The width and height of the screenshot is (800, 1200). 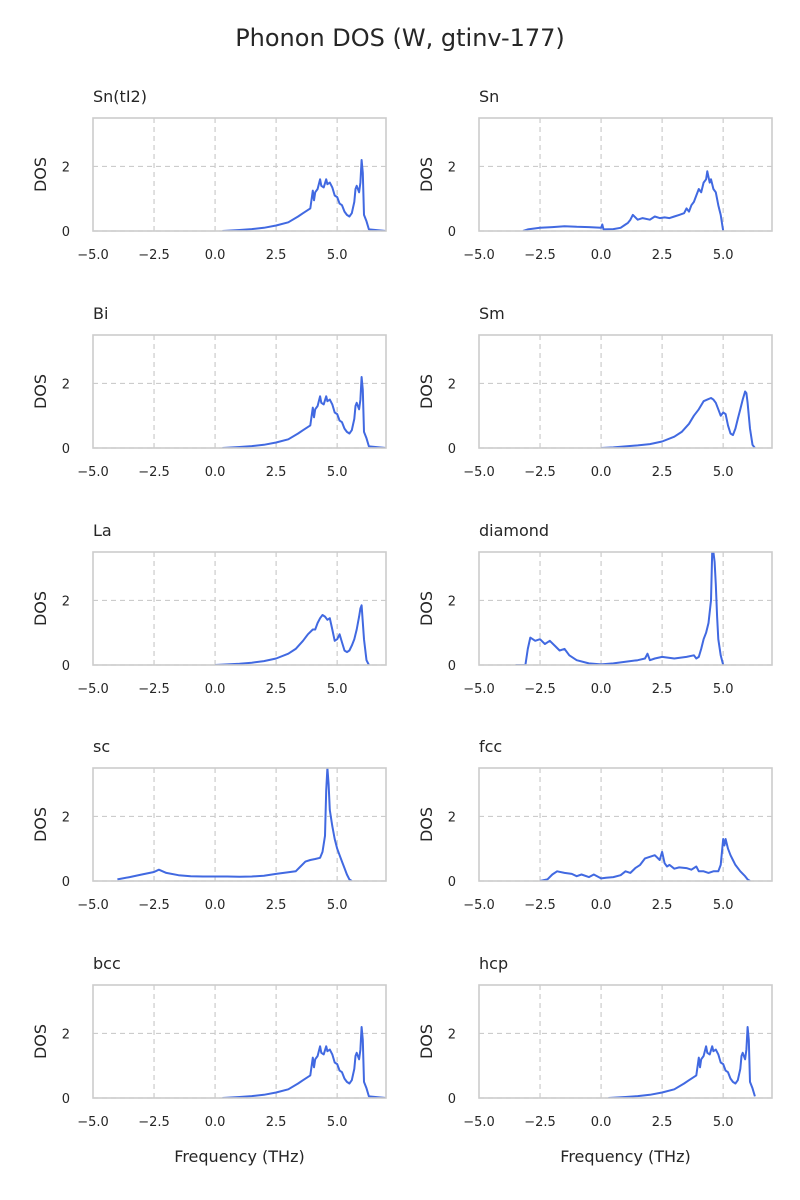 I want to click on panel-6: diamond DOS 0 2 −5.0 −2.5 0.0 2.5 5.0, so click(x=595, y=609).